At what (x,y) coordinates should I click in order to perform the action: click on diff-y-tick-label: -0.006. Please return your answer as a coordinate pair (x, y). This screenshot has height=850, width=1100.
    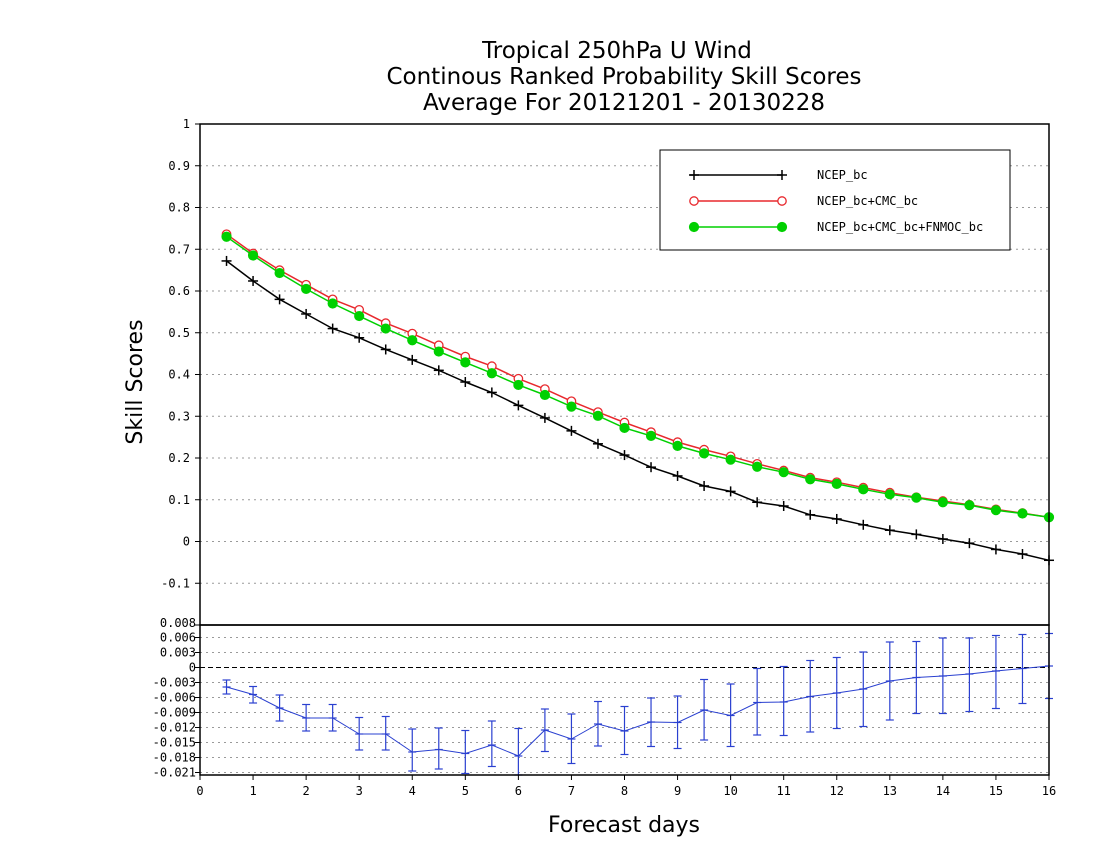
    Looking at the image, I should click on (174, 698).